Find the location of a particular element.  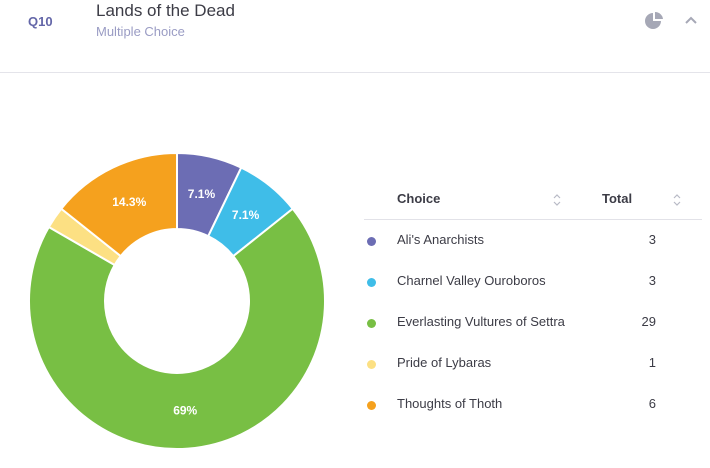

pie-chart-icon is located at coordinates (654, 21).